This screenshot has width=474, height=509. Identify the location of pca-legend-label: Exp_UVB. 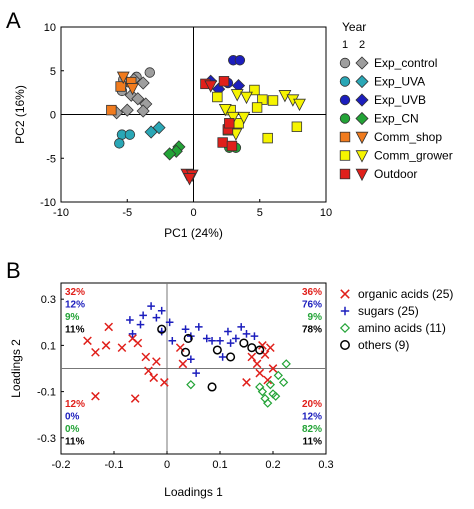
(400, 100).